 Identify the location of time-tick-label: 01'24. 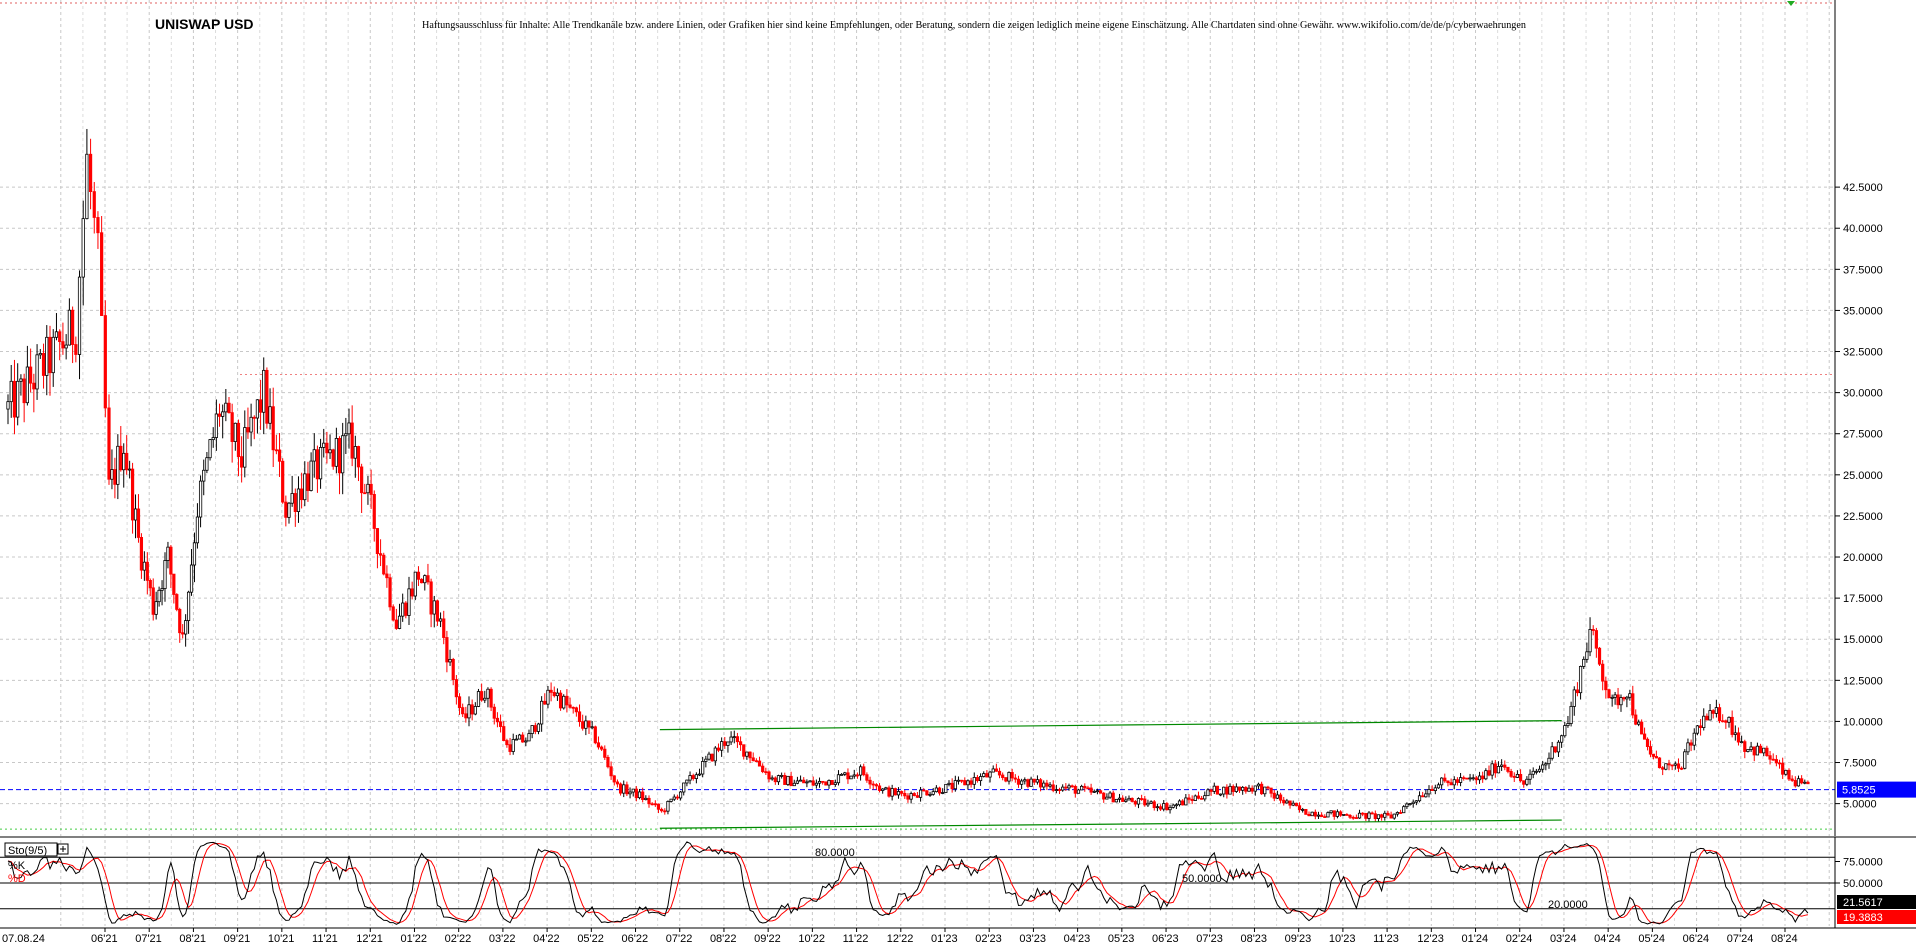
(1475, 939).